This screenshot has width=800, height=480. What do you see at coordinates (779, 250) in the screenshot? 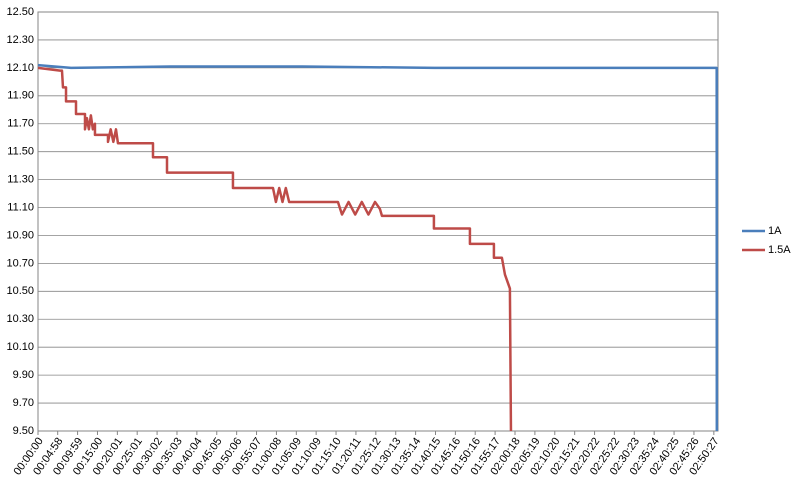
I see `legend-label: 1.5A` at bounding box center [779, 250].